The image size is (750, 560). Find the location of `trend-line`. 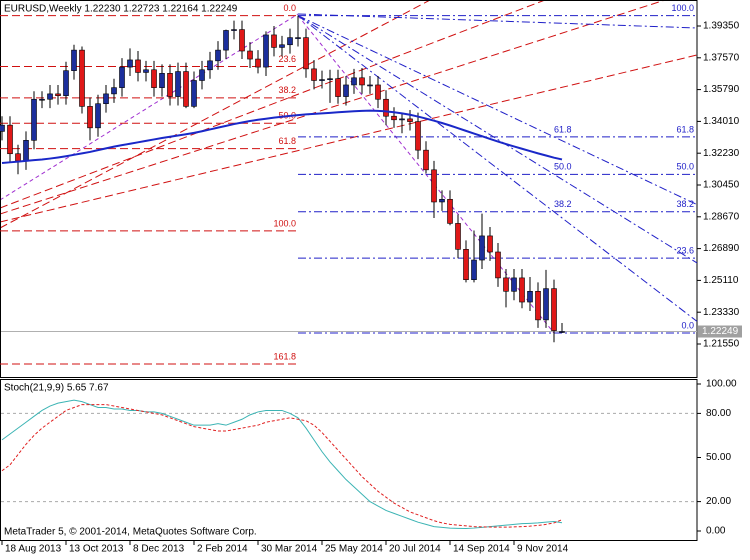

trend-line is located at coordinates (149, 107).